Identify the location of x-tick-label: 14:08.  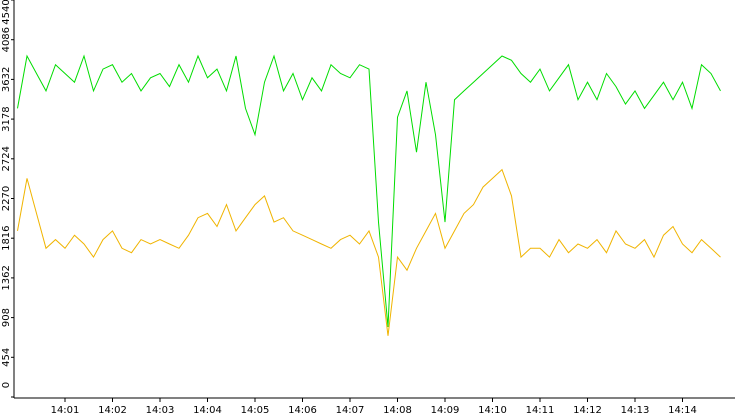
(397, 410).